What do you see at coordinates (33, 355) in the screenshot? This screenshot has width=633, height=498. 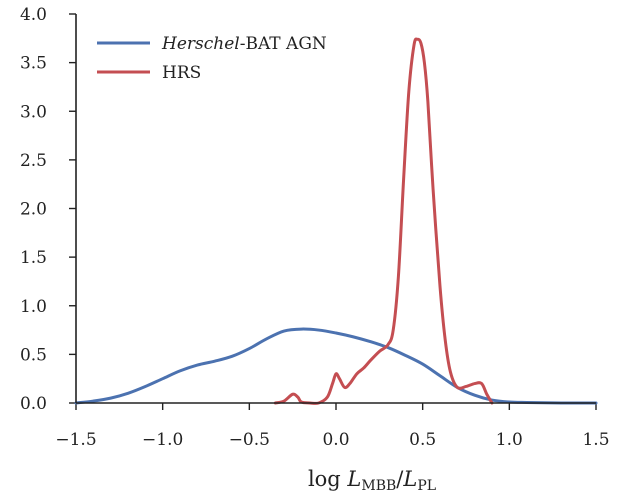 I see `y-tick-label: 0.5` at bounding box center [33, 355].